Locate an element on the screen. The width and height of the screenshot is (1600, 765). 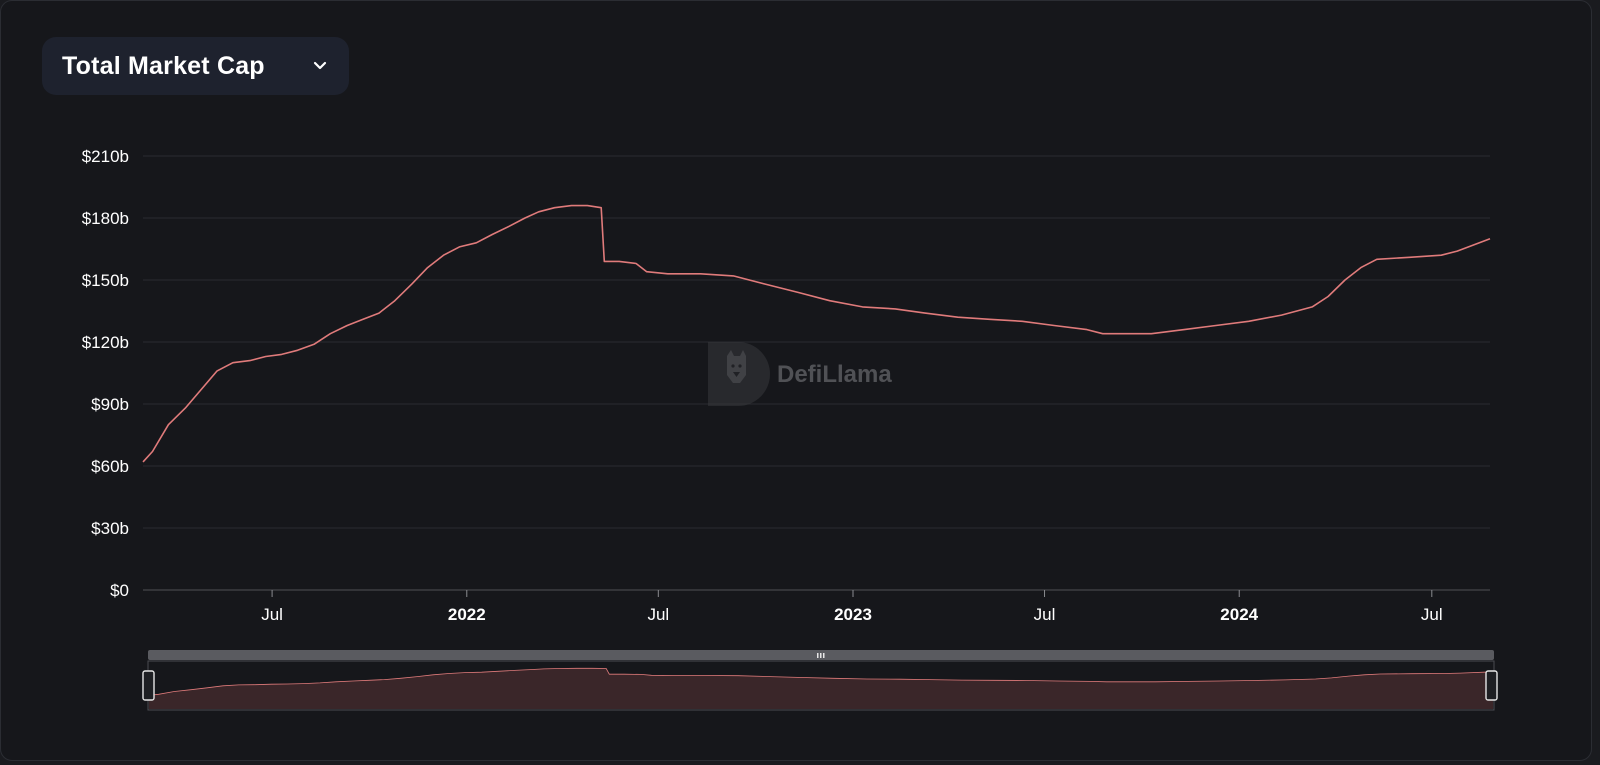
y-tick-label: $150b is located at coordinates (105, 280).